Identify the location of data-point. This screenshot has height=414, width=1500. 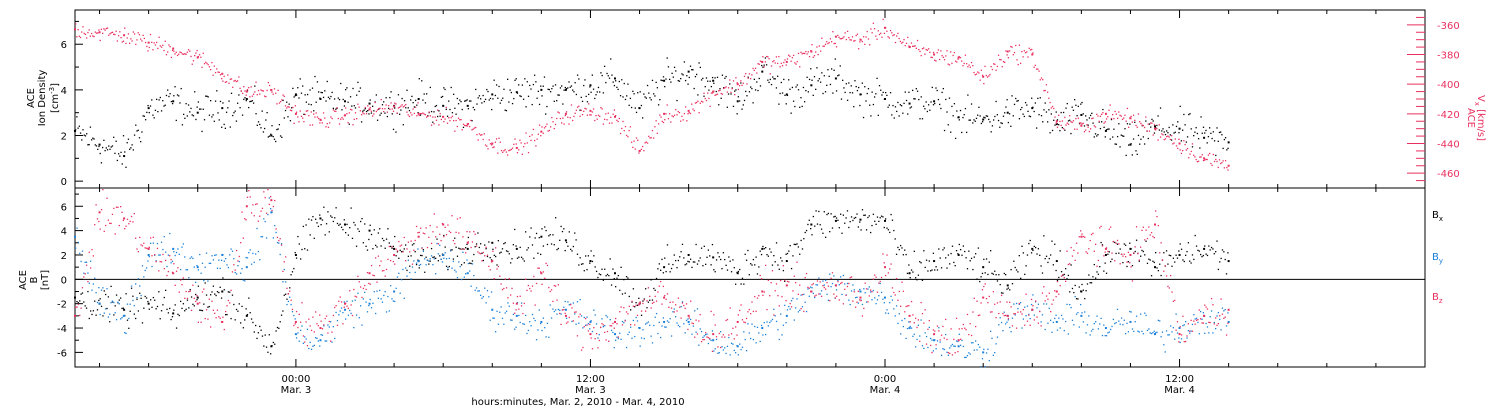
(148, 254).